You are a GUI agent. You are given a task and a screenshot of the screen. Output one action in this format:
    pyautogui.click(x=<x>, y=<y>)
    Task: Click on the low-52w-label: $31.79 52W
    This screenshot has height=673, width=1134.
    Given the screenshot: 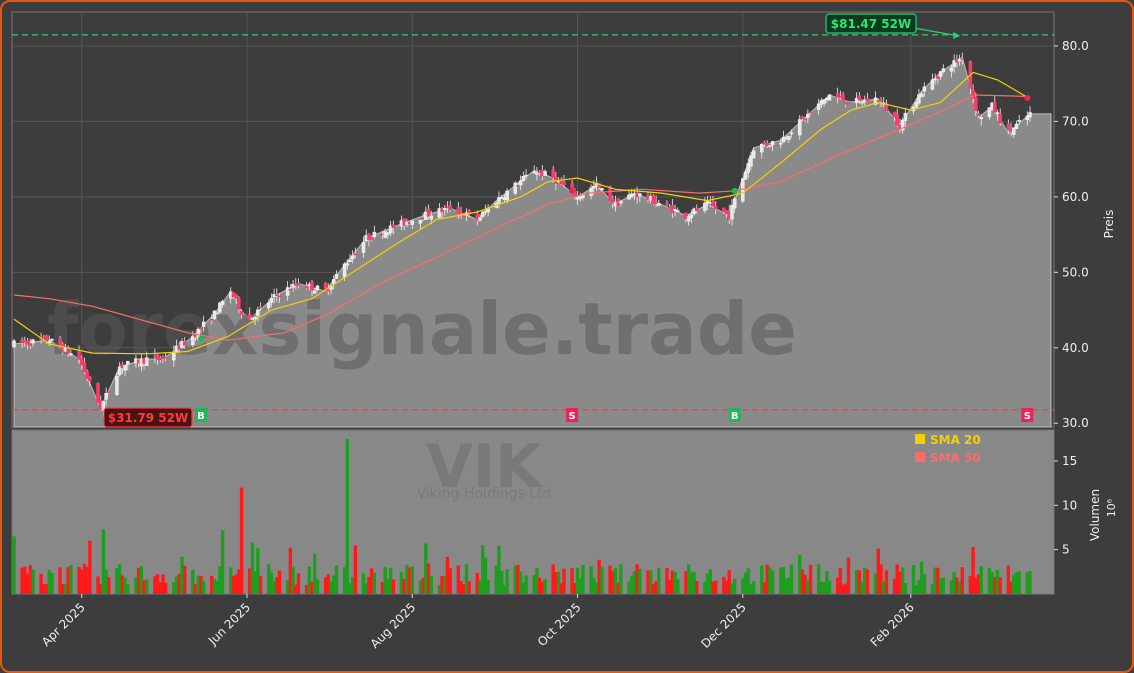 What is the action you would take?
    pyautogui.click(x=148, y=418)
    